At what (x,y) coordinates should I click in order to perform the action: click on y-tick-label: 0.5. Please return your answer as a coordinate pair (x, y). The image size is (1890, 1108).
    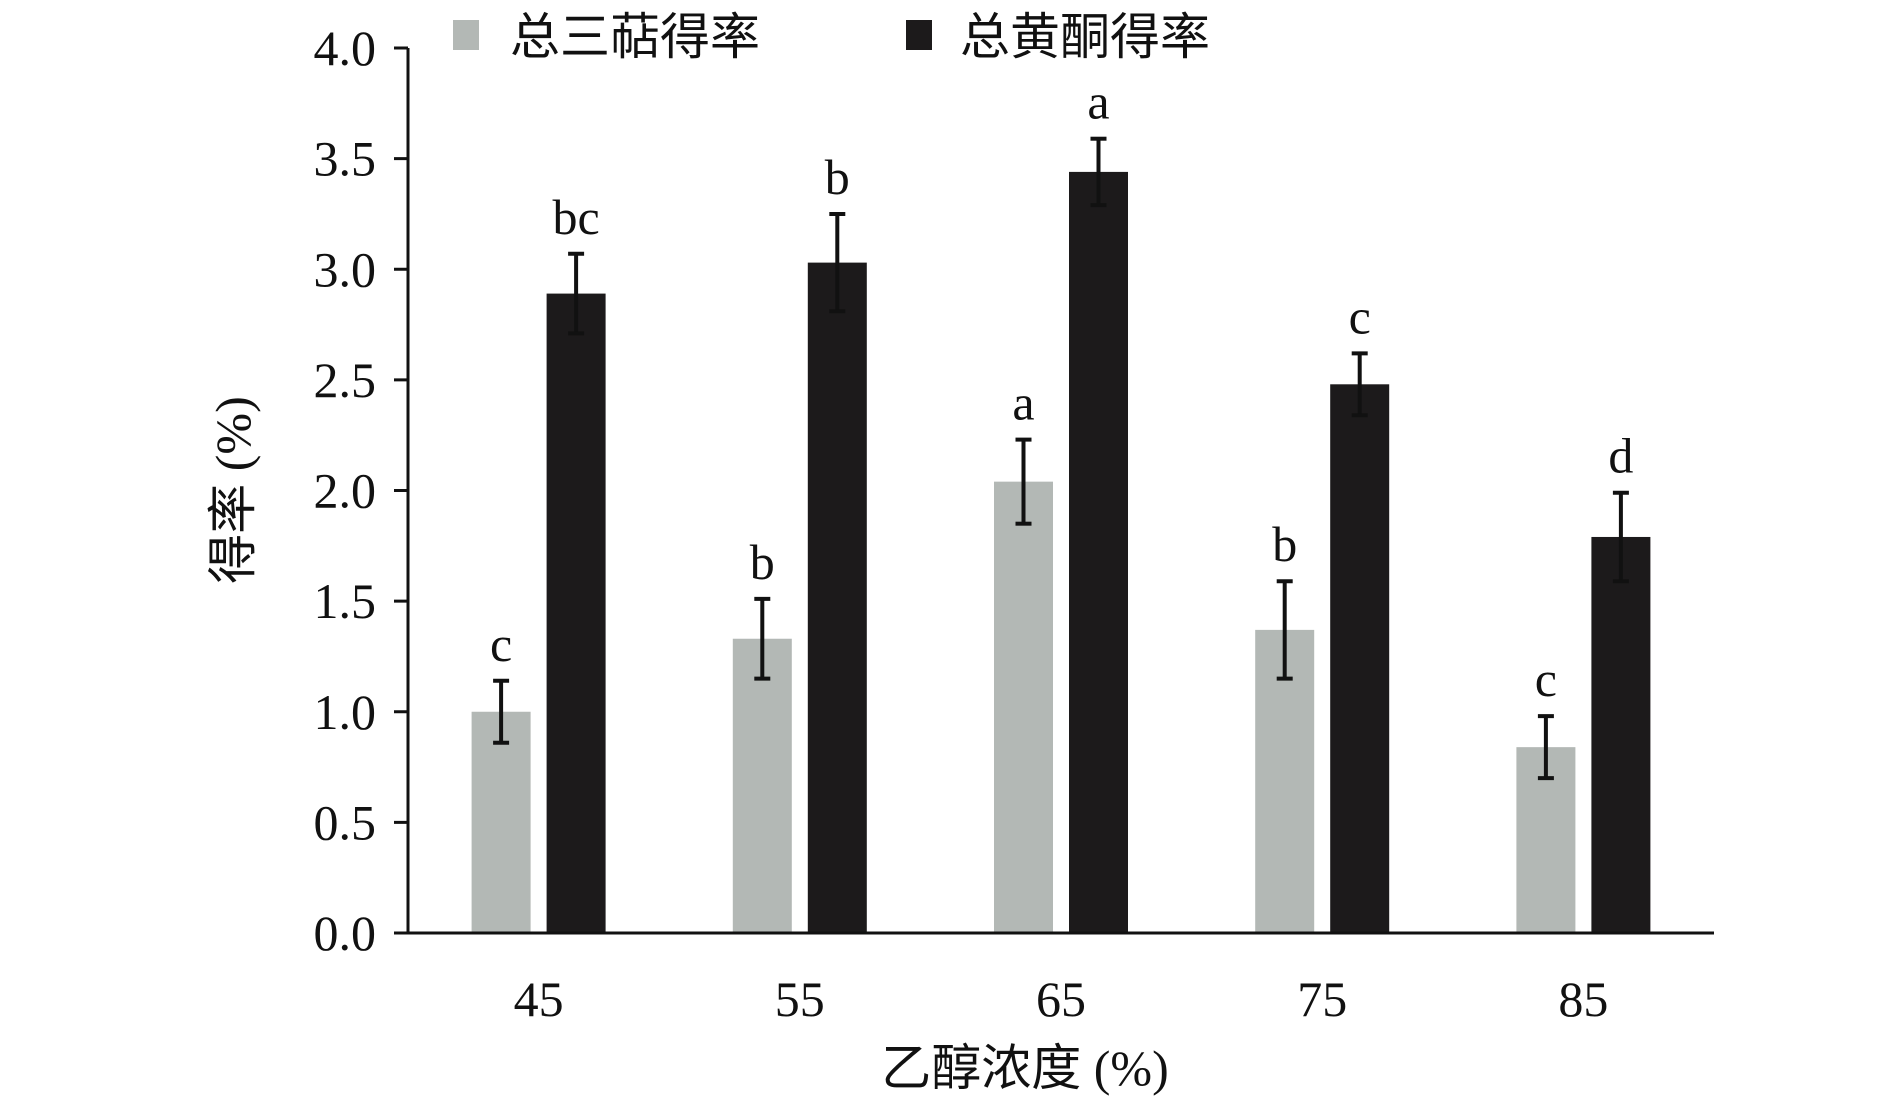
    Looking at the image, I should click on (345, 822).